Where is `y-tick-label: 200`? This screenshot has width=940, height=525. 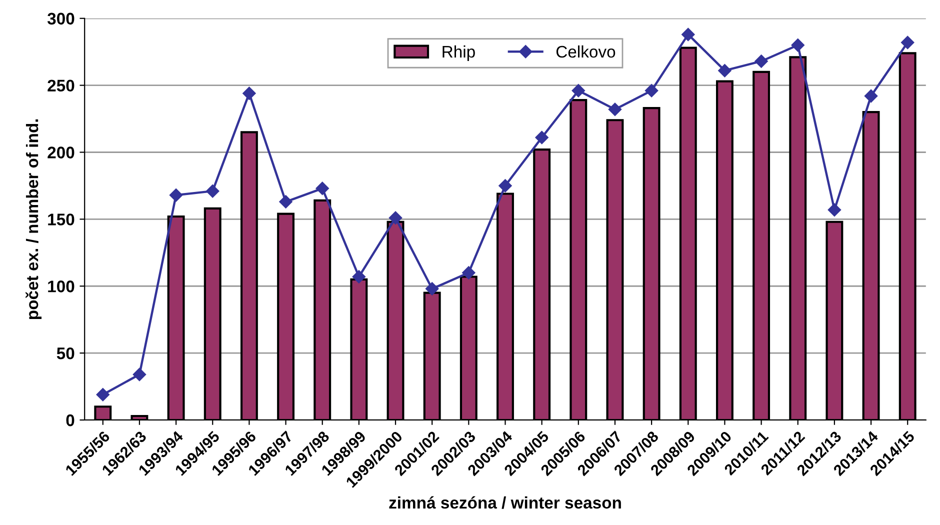 y-tick-label: 200 is located at coordinates (61, 152).